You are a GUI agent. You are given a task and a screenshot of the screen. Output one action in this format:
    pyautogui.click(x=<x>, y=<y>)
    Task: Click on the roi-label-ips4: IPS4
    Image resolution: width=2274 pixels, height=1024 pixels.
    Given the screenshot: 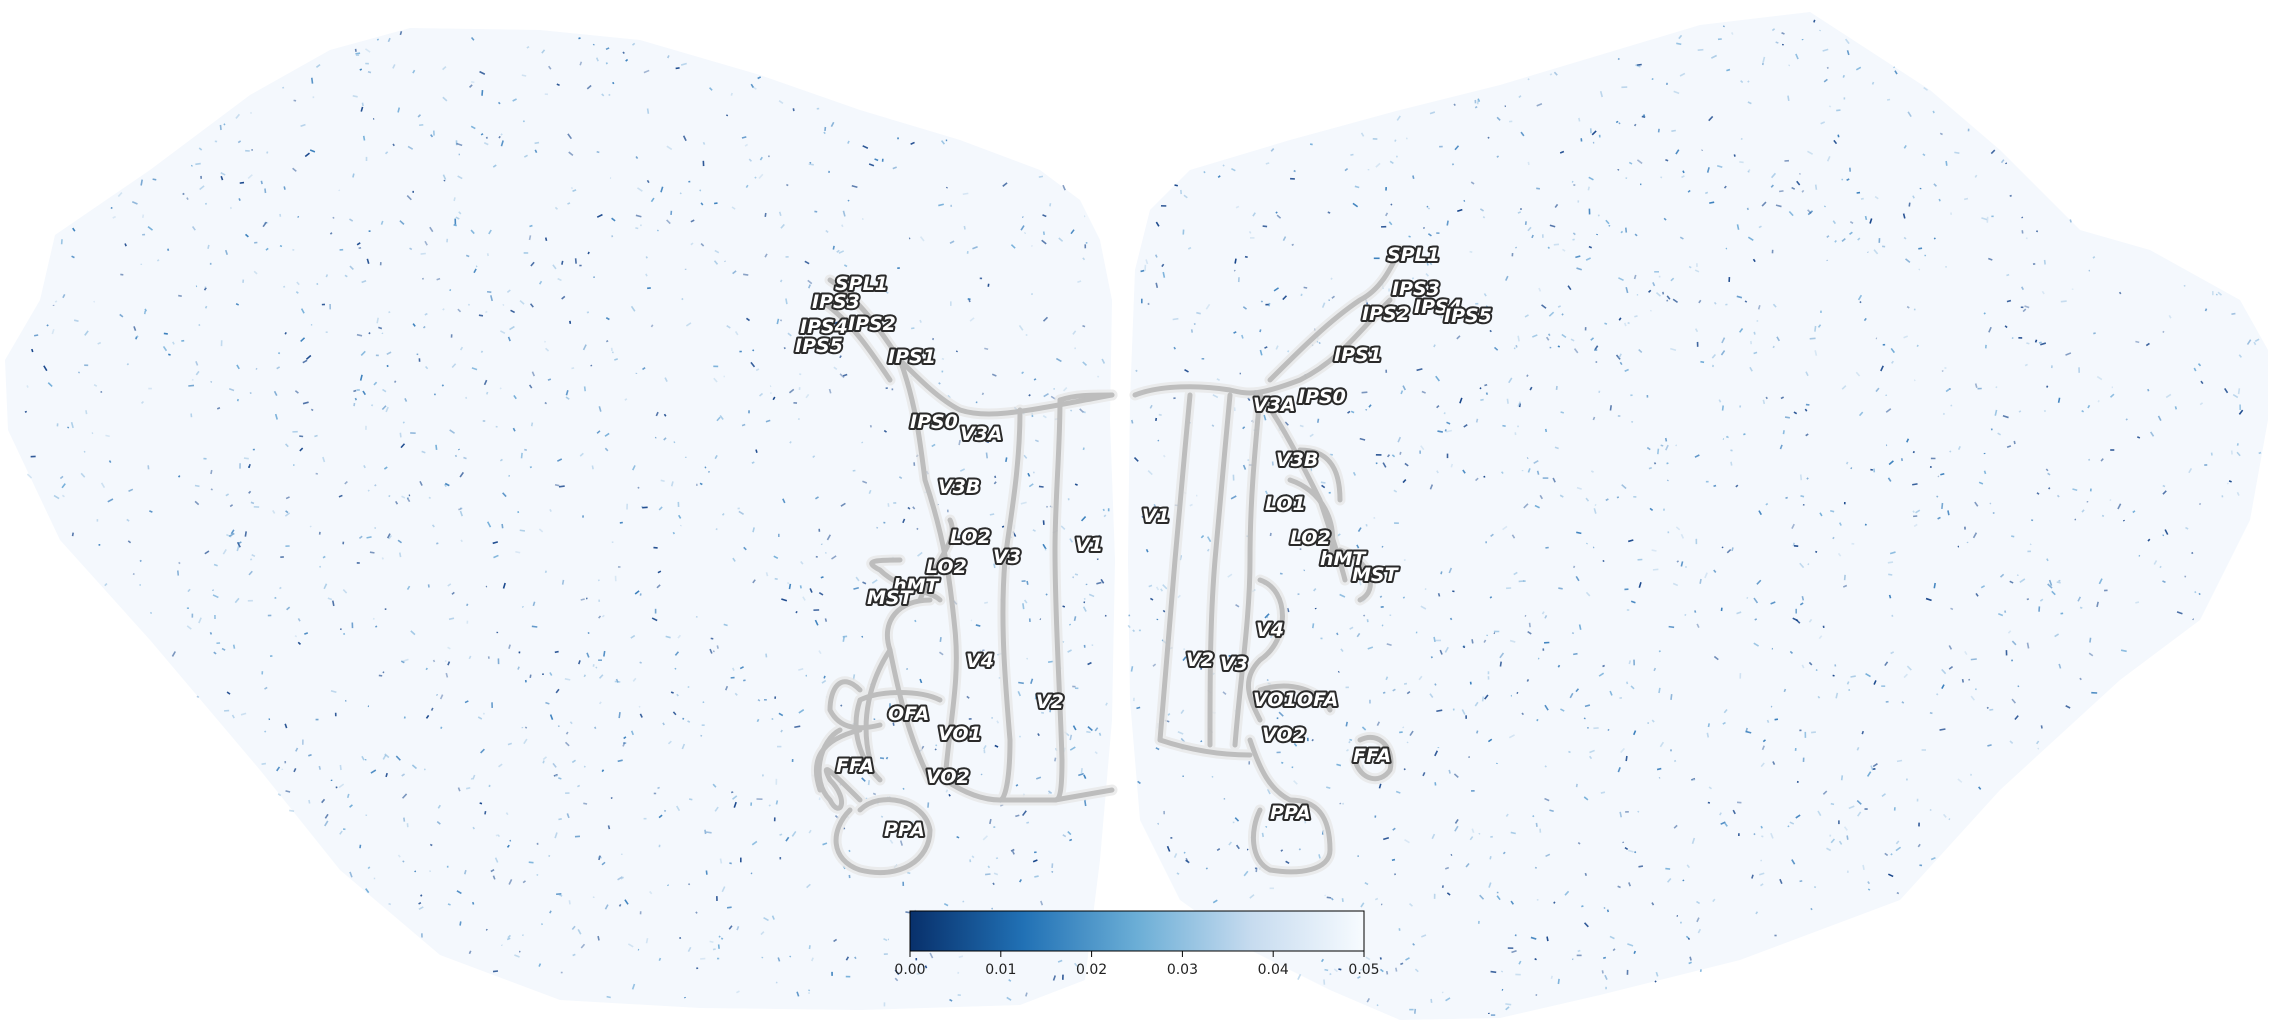 What is the action you would take?
    pyautogui.click(x=1438, y=307)
    